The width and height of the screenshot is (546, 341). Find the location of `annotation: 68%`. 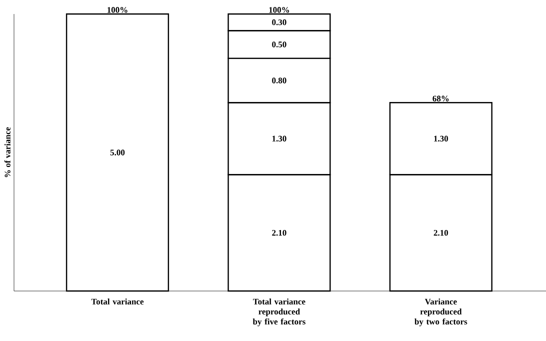

annotation: 68% is located at coordinates (440, 99).